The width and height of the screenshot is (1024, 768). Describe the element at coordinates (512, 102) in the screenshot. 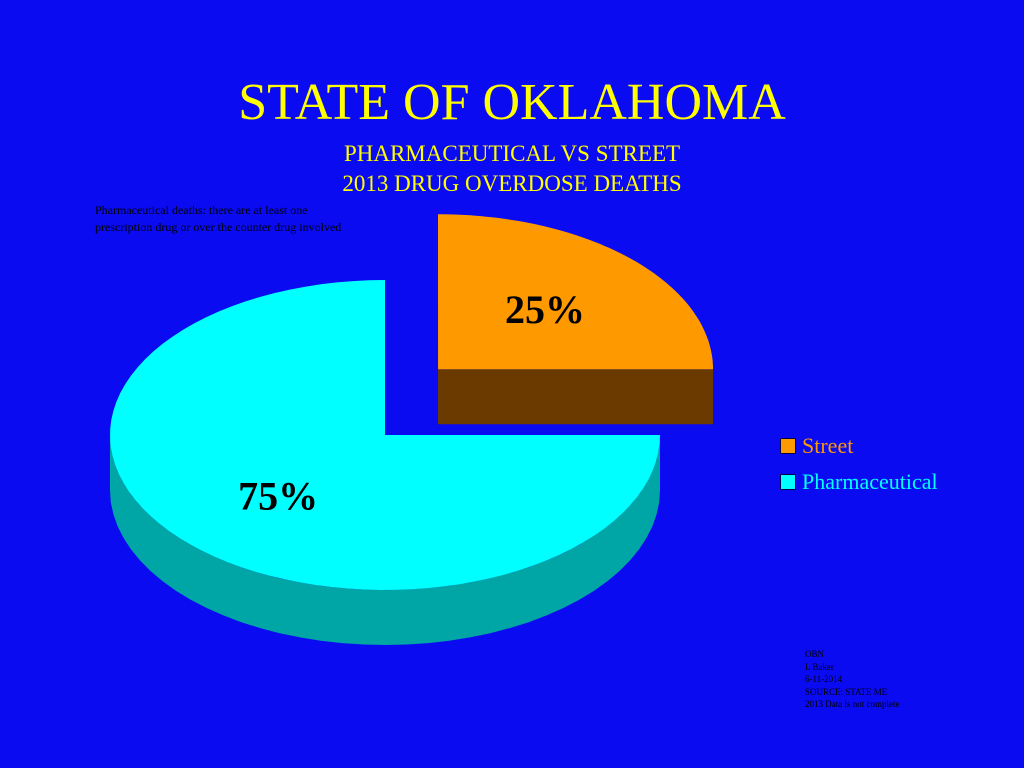

I see `page-title: STATE OF OKLAHOMA` at that location.